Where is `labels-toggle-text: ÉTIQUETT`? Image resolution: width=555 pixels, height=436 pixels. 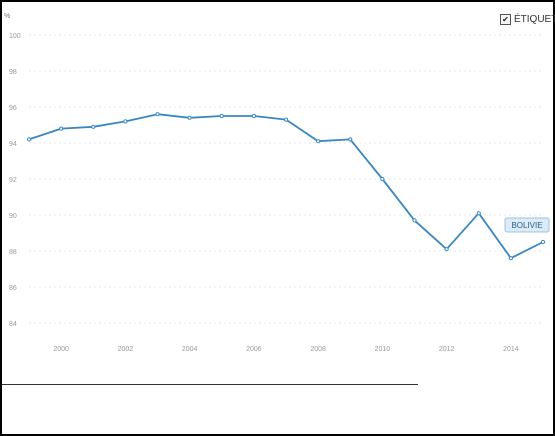 labels-toggle-text: ÉTIQUETT is located at coordinates (534, 19).